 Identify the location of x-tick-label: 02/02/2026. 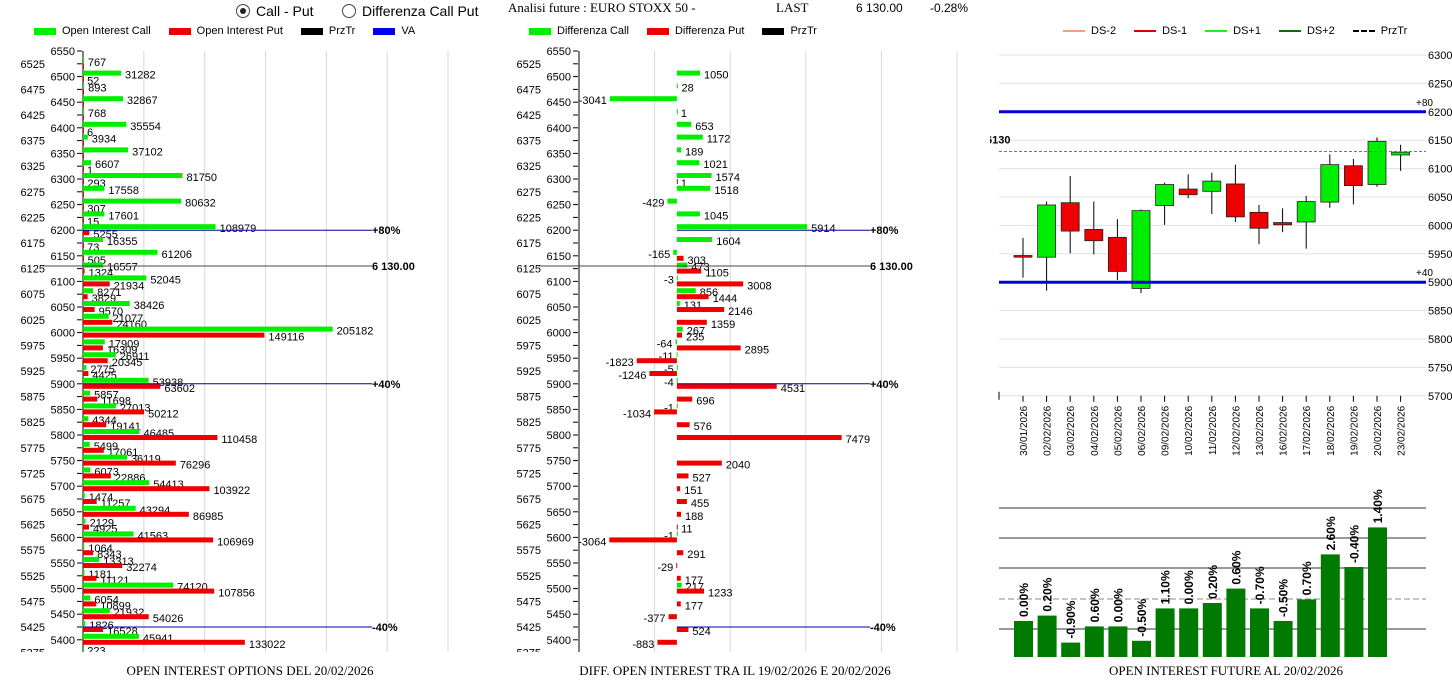
(1048, 430).